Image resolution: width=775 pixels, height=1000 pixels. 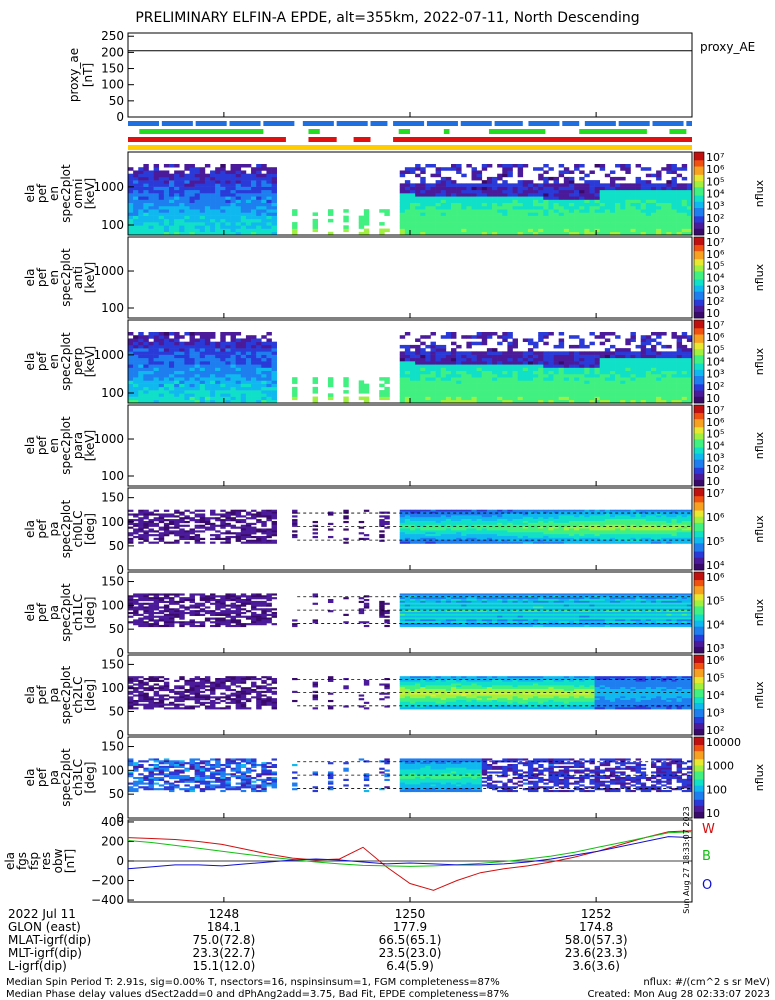 What do you see at coordinates (112, 52) in the screenshot?
I see `proxy-ae-ytick-label: 200` at bounding box center [112, 52].